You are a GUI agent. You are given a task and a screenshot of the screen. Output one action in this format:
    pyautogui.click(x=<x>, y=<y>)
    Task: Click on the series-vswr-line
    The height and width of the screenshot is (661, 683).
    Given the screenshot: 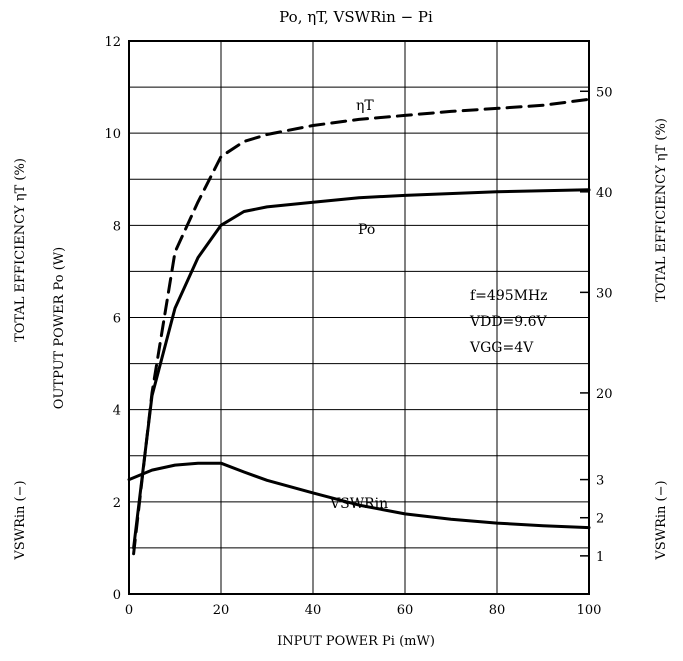 What is the action you would take?
    pyautogui.click(x=359, y=495)
    